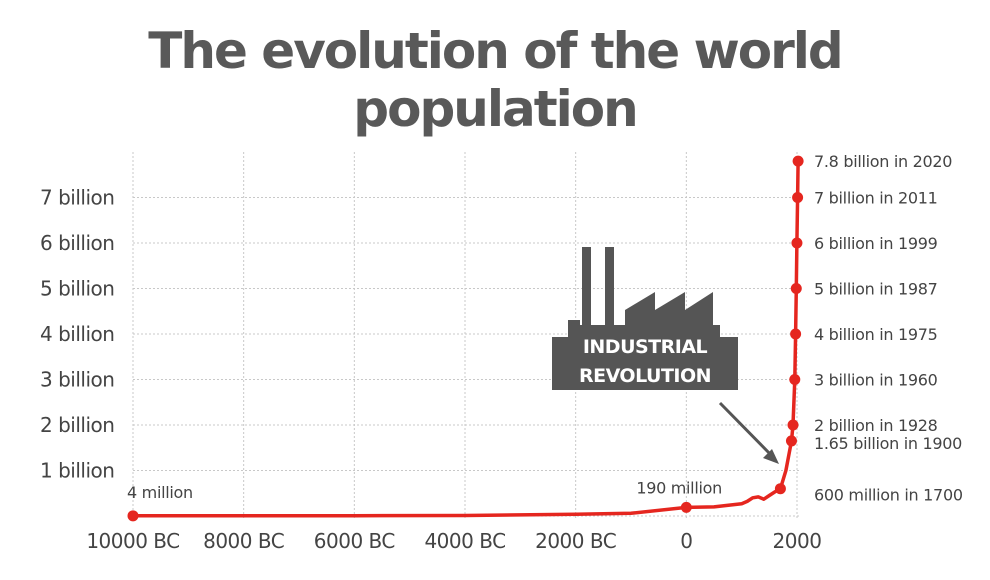 The height and width of the screenshot is (580, 990). Describe the element at coordinates (883, 161) in the screenshot. I see `data-label: 7.8 billion in 2020` at that location.